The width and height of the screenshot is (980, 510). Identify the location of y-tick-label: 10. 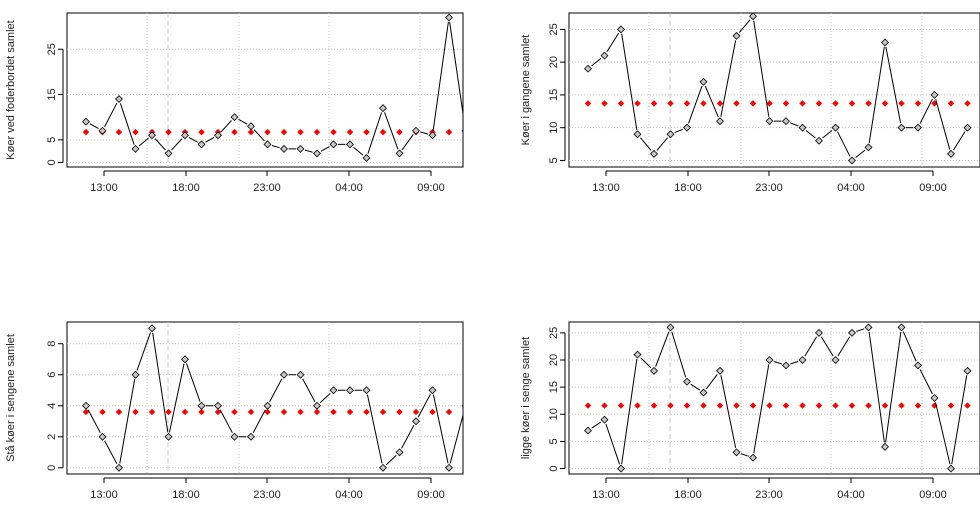
(554, 414).